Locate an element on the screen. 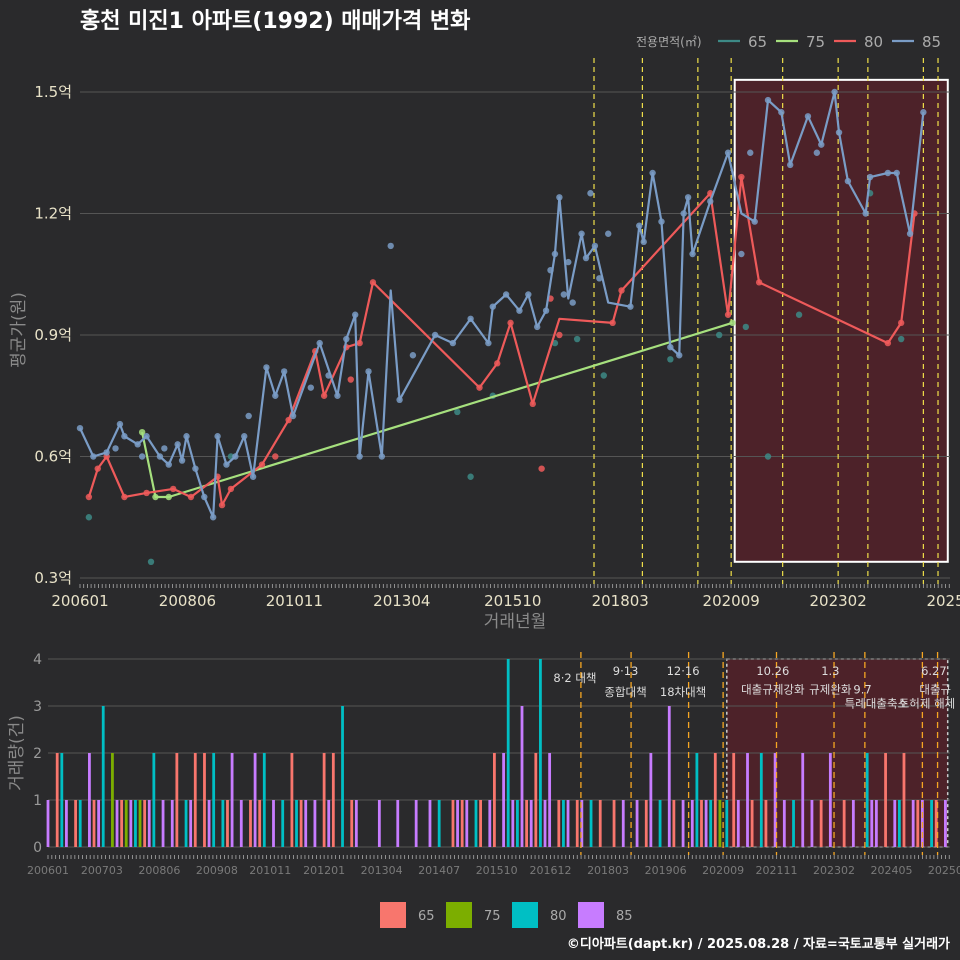 The height and width of the screenshot is (960, 960). y-tick-label-bottom: 0 is located at coordinates (37, 848).